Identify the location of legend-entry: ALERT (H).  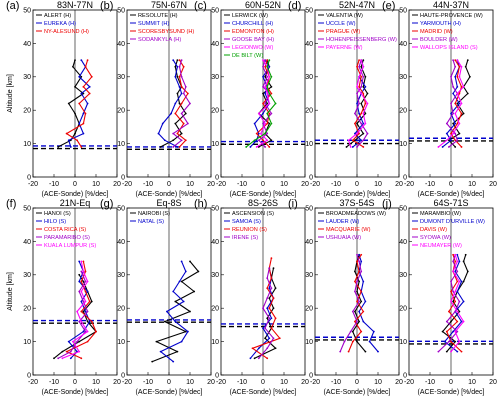
(57, 16).